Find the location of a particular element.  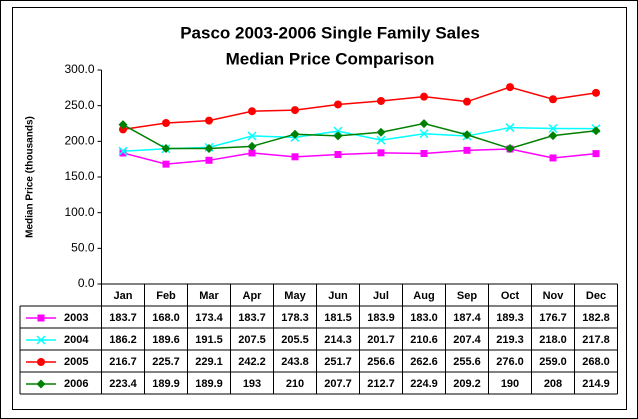

legend-label: 2003 is located at coordinates (76, 318).